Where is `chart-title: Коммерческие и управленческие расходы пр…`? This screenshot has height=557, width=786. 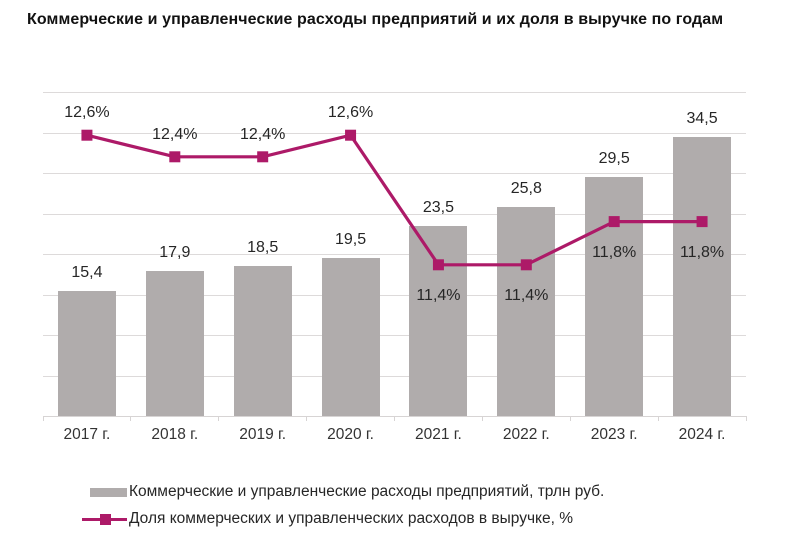
chart-title: Коммерческие и управленческие расходы пр… is located at coordinates (375, 19).